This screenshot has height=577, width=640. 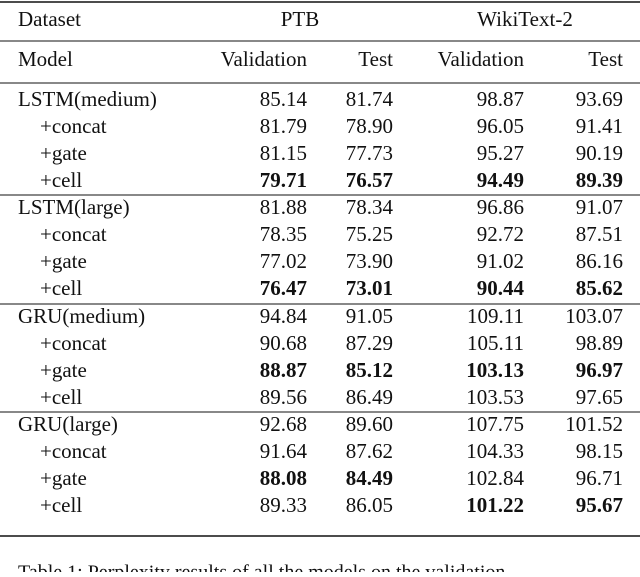 I want to click on perplexity-cell: 105.11, so click(x=495, y=343).